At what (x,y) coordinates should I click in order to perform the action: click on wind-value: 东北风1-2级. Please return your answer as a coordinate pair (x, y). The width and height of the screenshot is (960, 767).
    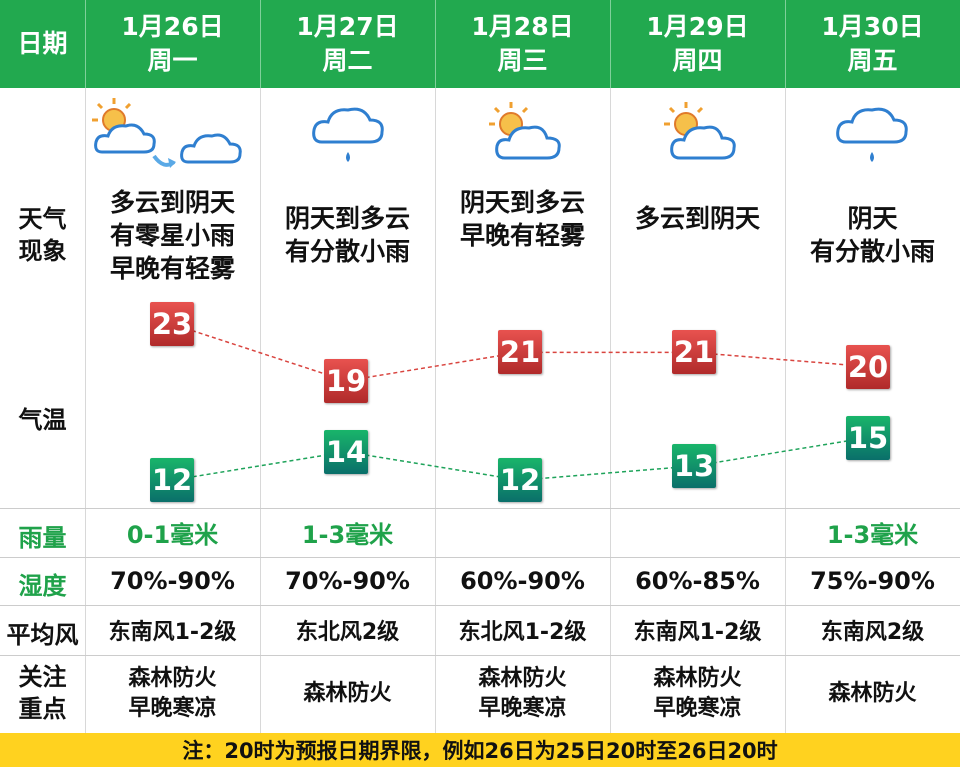
    Looking at the image, I should click on (522, 632).